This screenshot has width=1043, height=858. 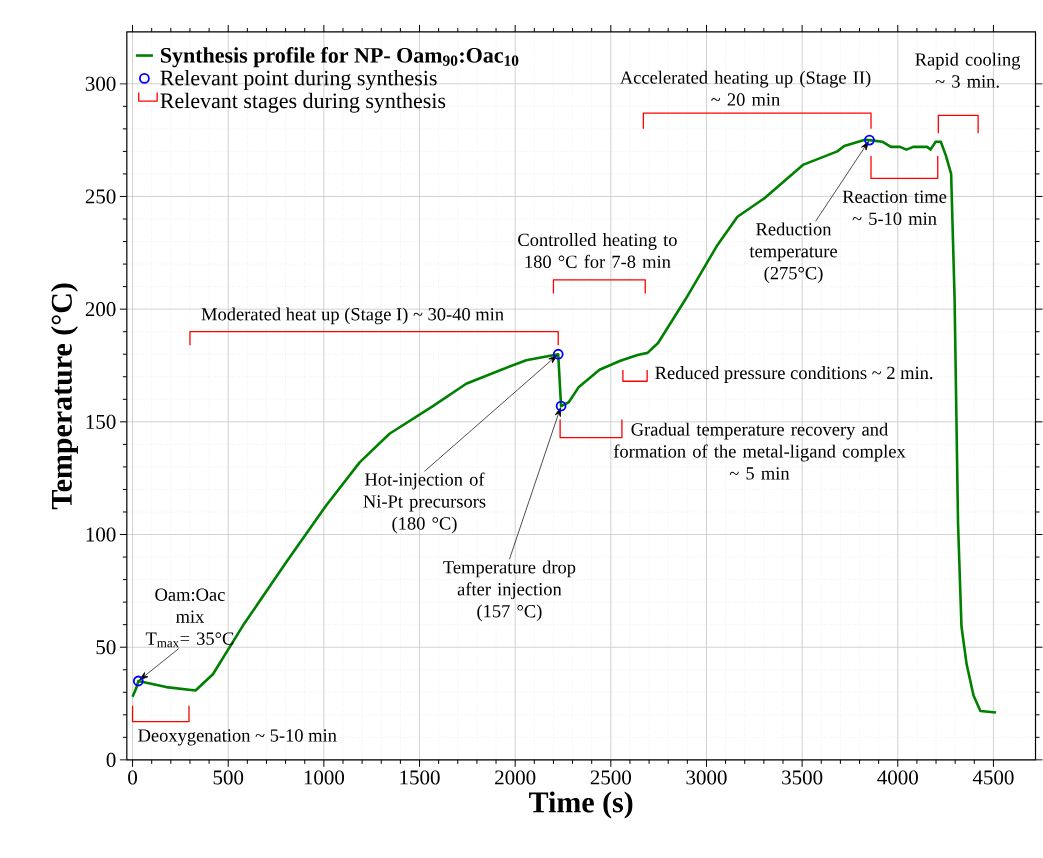 I want to click on x-tick-label: 1500, so click(x=420, y=777).